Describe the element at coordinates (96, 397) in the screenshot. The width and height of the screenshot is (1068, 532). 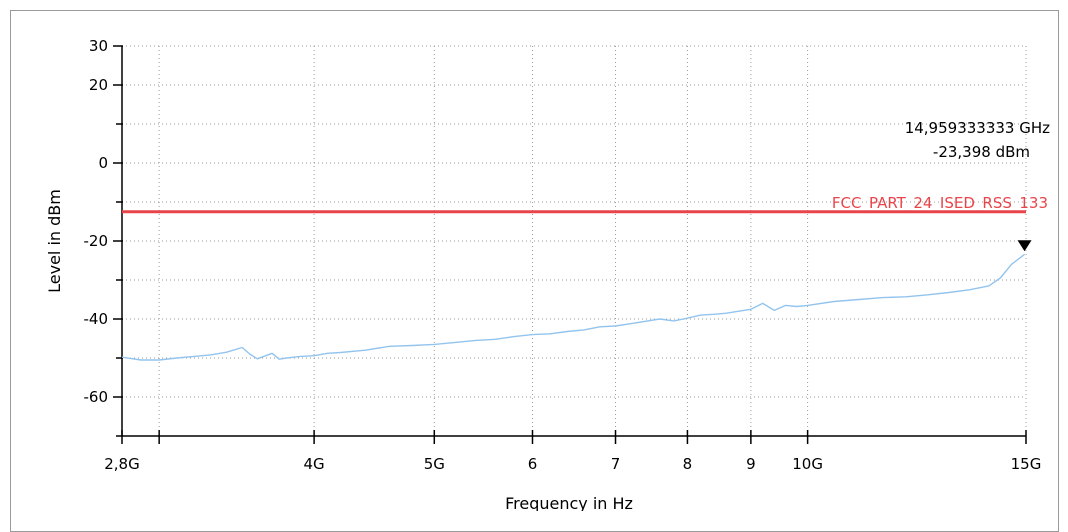
I see `y-tick-label: -60` at that location.